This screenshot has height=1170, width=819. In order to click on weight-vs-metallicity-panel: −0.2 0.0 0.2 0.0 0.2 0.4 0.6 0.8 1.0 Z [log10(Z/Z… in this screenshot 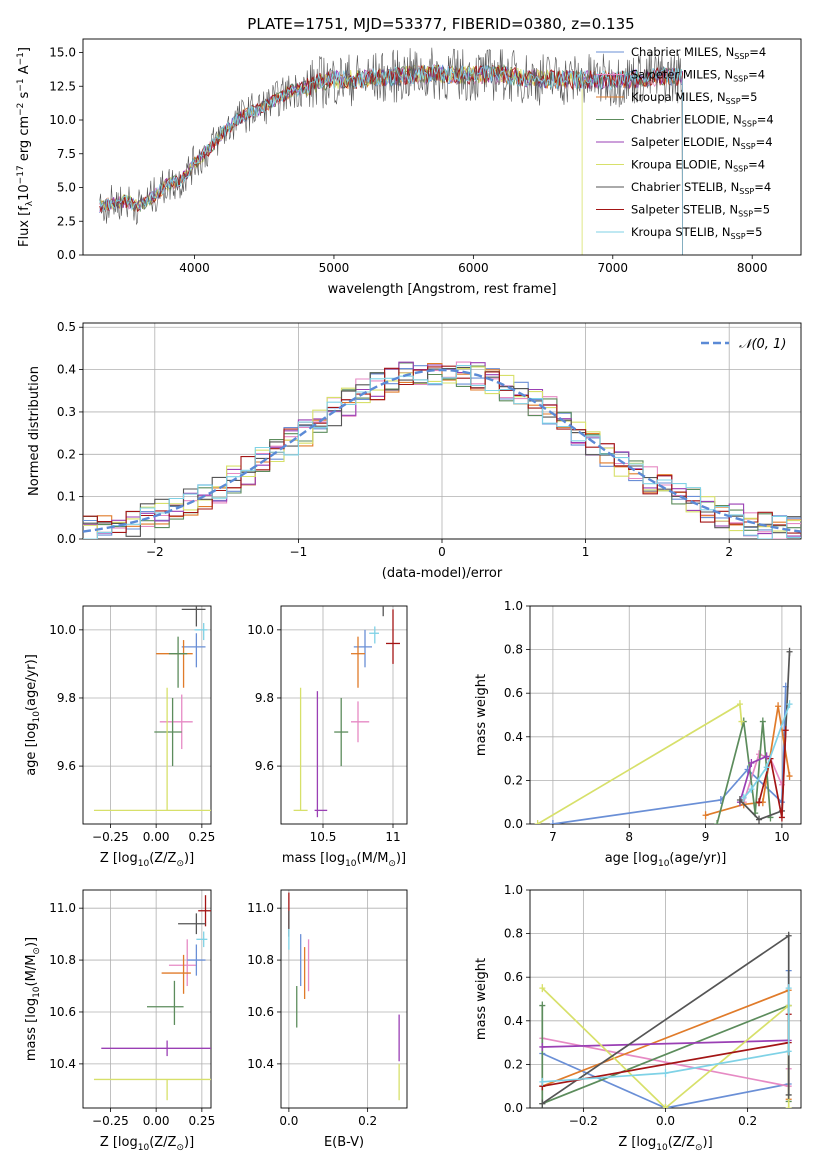, I will do `click(638, 1018)`.